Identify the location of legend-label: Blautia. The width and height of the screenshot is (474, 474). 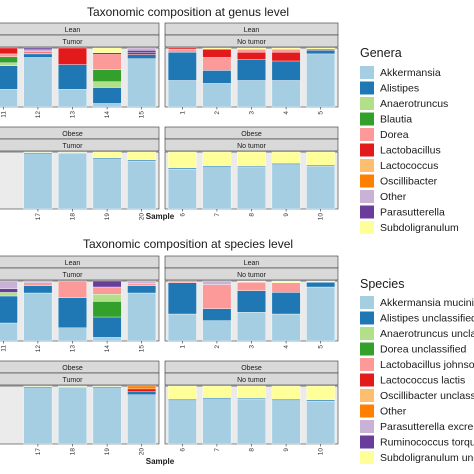
(396, 120).